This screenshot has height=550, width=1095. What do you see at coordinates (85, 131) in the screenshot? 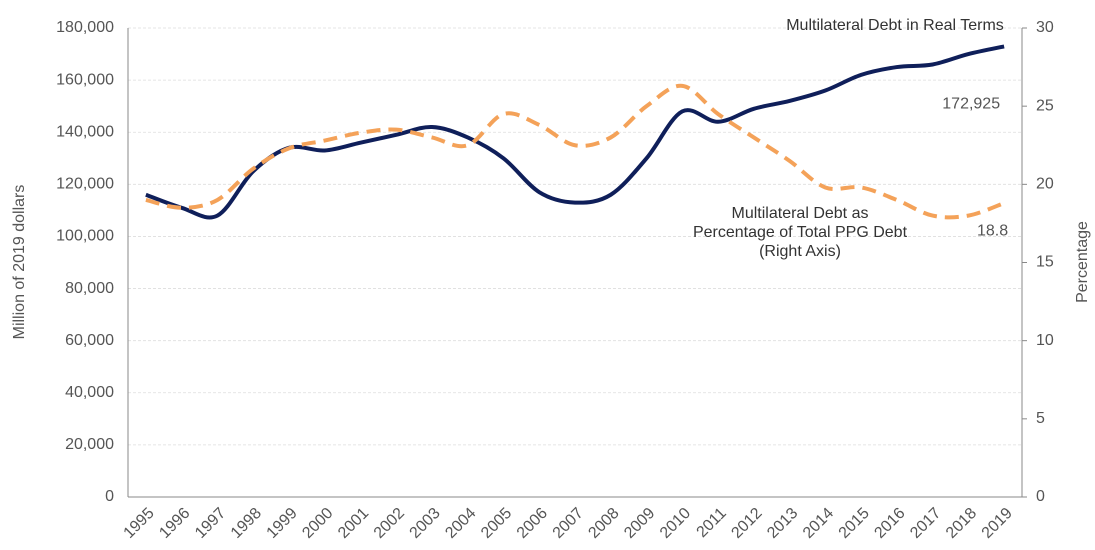
I see `y-tick-label: 140,000` at bounding box center [85, 131].